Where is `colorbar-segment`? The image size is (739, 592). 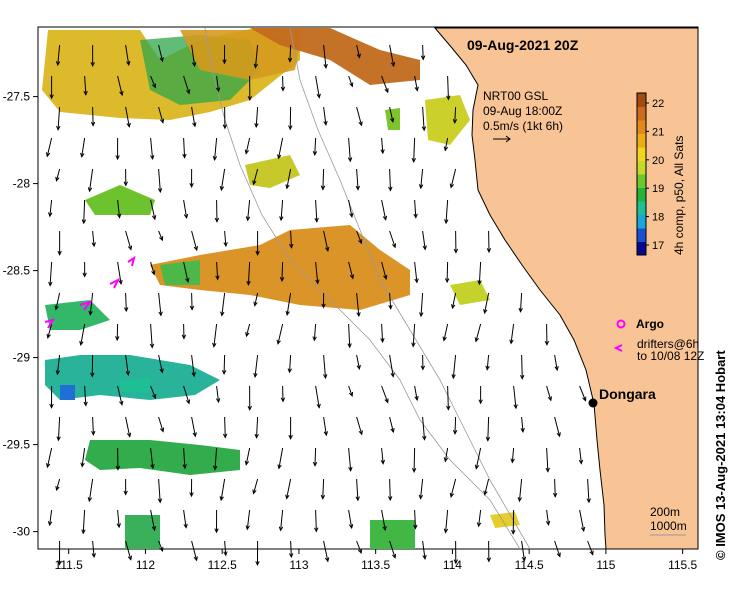 colorbar-segment is located at coordinates (641, 127).